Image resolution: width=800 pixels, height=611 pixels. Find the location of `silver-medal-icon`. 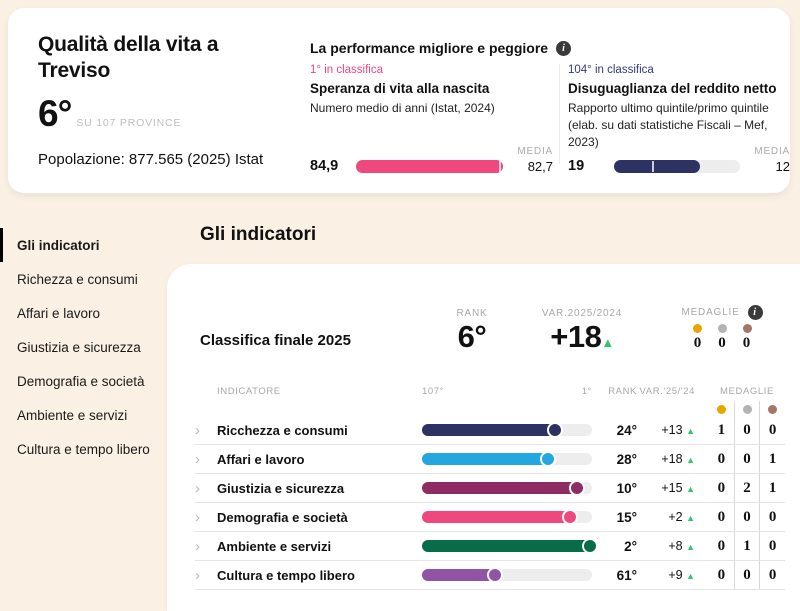

silver-medal-icon is located at coordinates (722, 328).